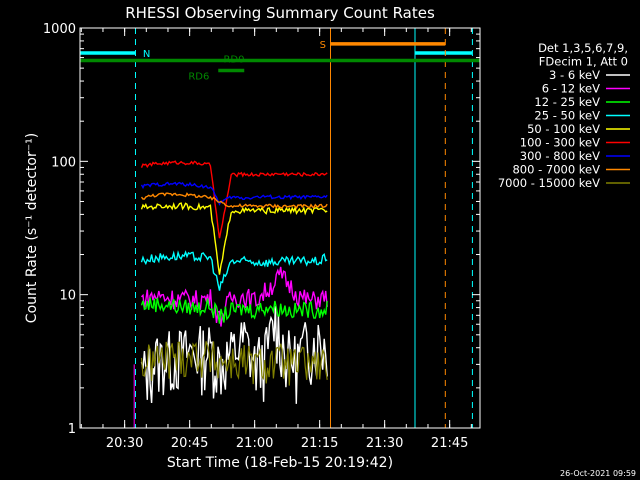 This screenshot has height=480, width=640. What do you see at coordinates (234, 310) in the screenshot?
I see `series-2-trace` at bounding box center [234, 310].